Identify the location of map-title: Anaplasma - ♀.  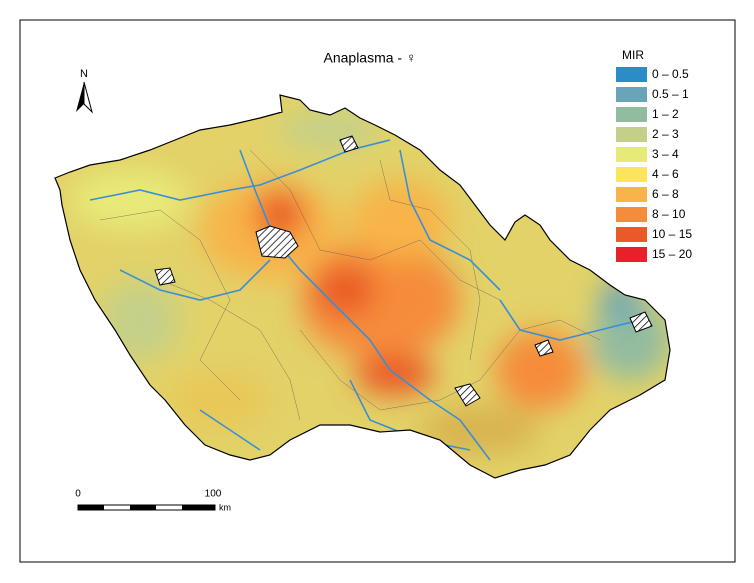
(370, 58).